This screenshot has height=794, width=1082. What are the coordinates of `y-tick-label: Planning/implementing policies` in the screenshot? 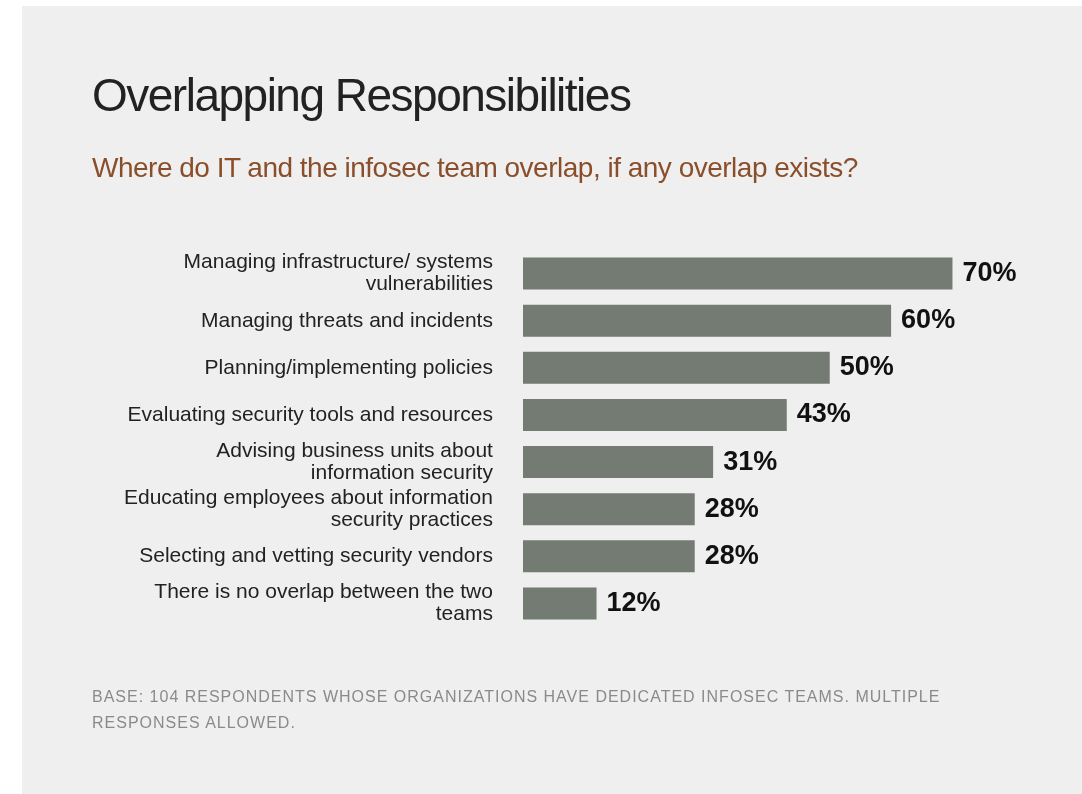 It's located at (348, 366).